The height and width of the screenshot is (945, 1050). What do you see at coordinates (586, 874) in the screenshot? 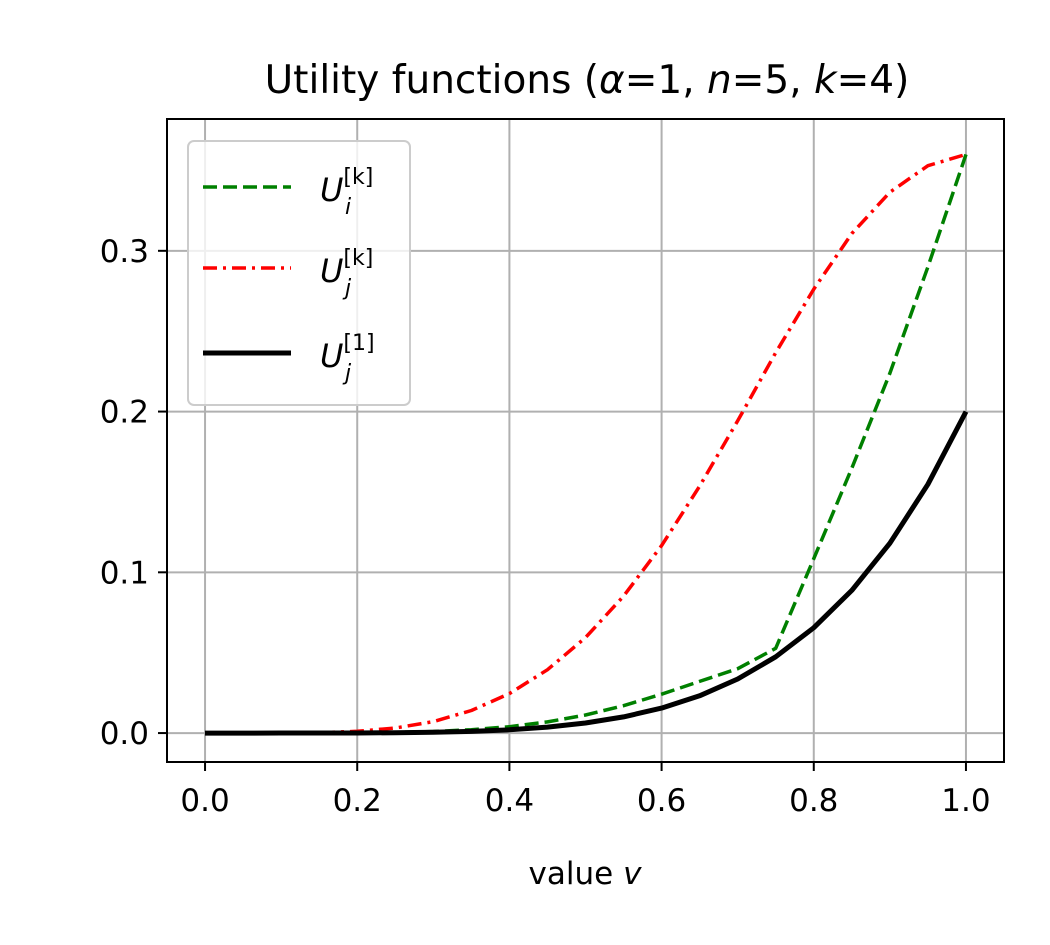
I see `x-axis-label: value v` at bounding box center [586, 874].